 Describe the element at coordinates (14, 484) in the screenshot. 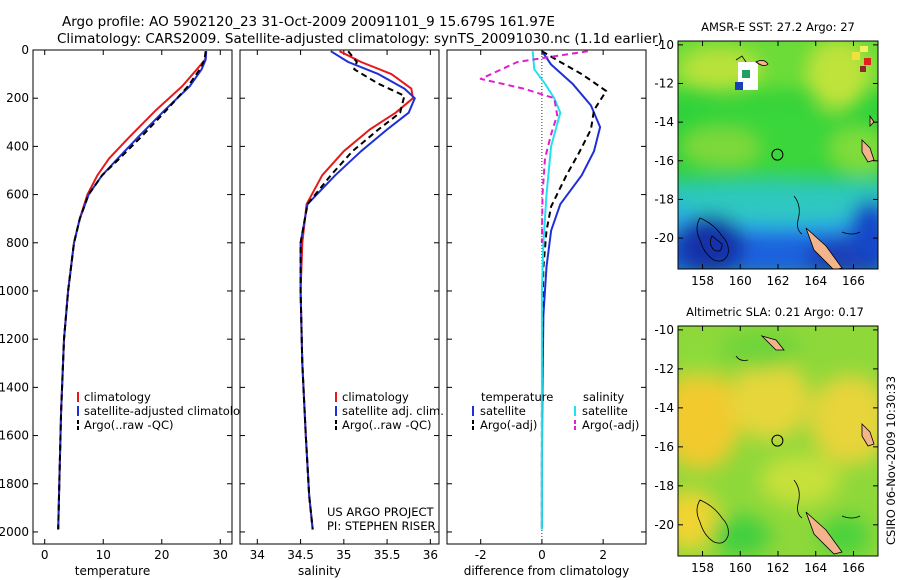

I see `y-tick-label: 1800` at that location.